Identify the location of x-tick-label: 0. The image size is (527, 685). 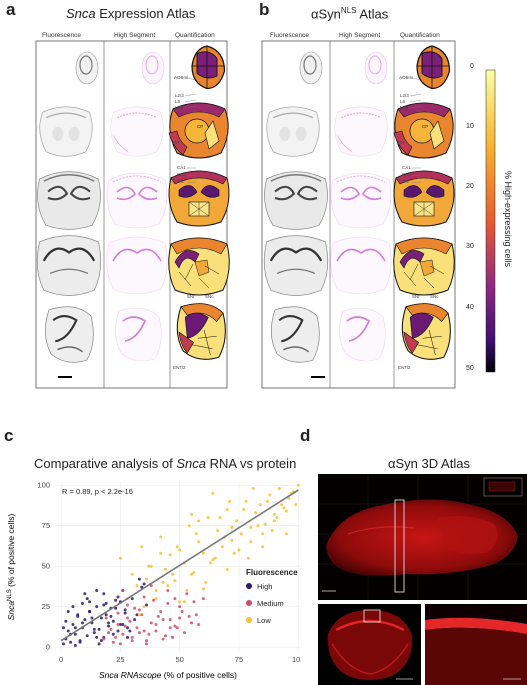
(61, 659).